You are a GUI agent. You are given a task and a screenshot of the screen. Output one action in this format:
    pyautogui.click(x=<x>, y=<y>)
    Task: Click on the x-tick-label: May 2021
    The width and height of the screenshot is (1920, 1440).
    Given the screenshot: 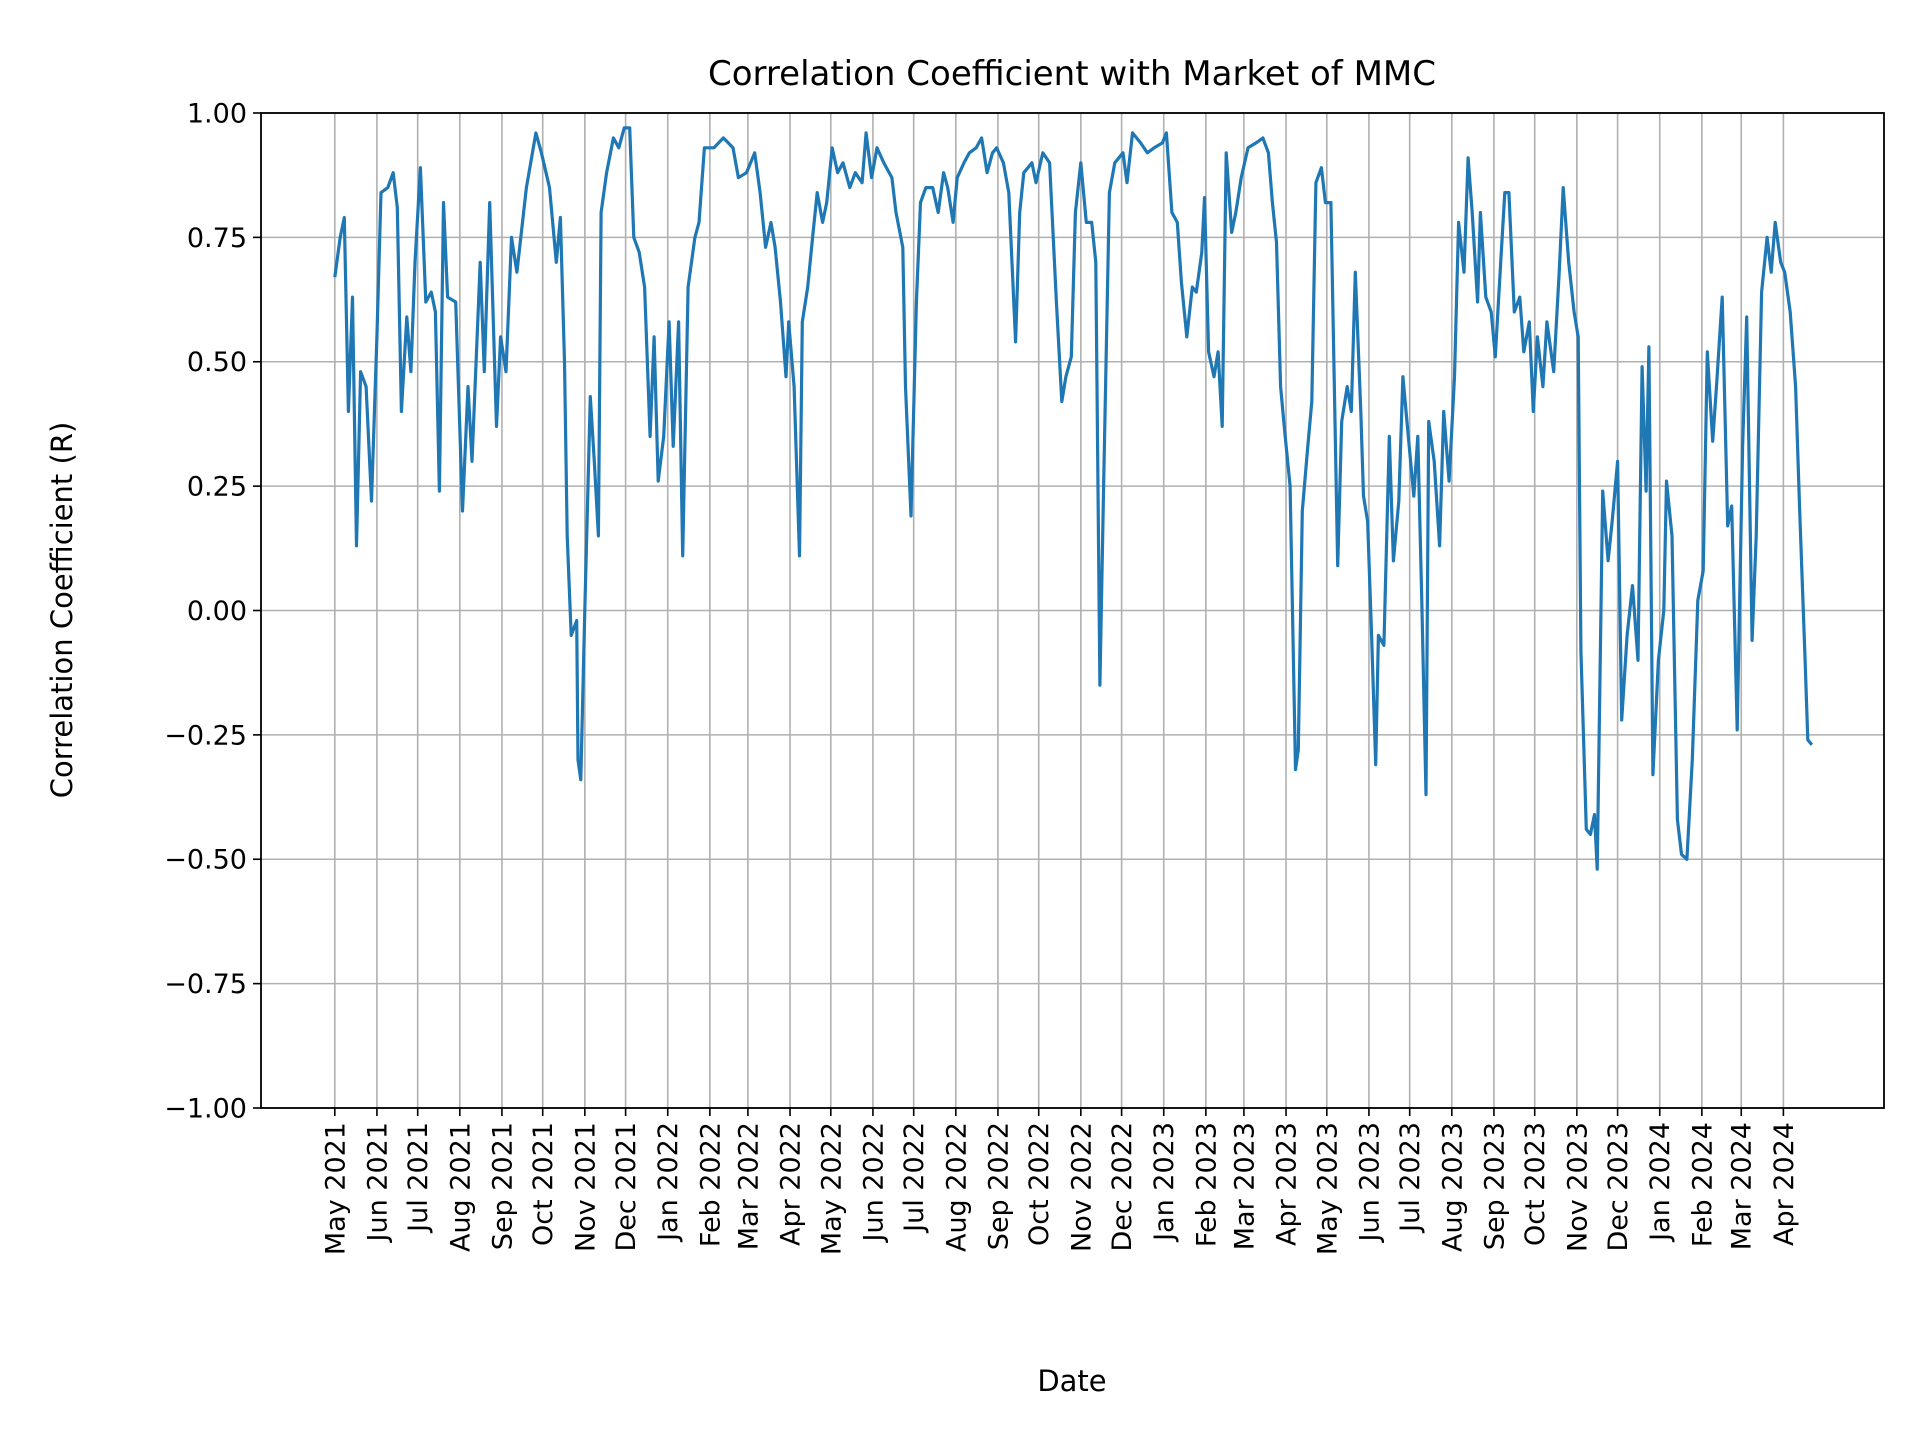 What is the action you would take?
    pyautogui.click(x=335, y=1188)
    